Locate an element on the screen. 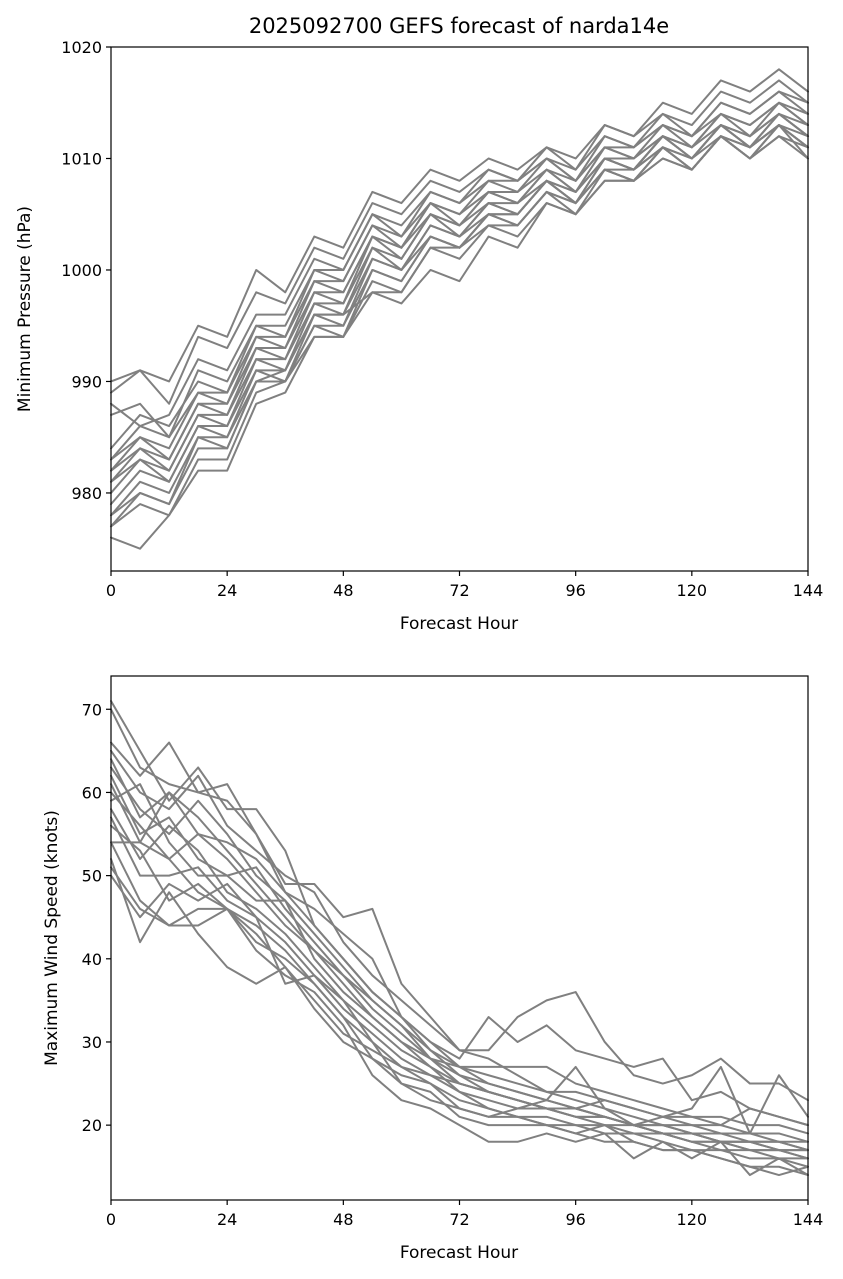 Image resolution: width=843 pixels, height=1279 pixels. pressure-y-tick-label: 1010 is located at coordinates (81, 158).